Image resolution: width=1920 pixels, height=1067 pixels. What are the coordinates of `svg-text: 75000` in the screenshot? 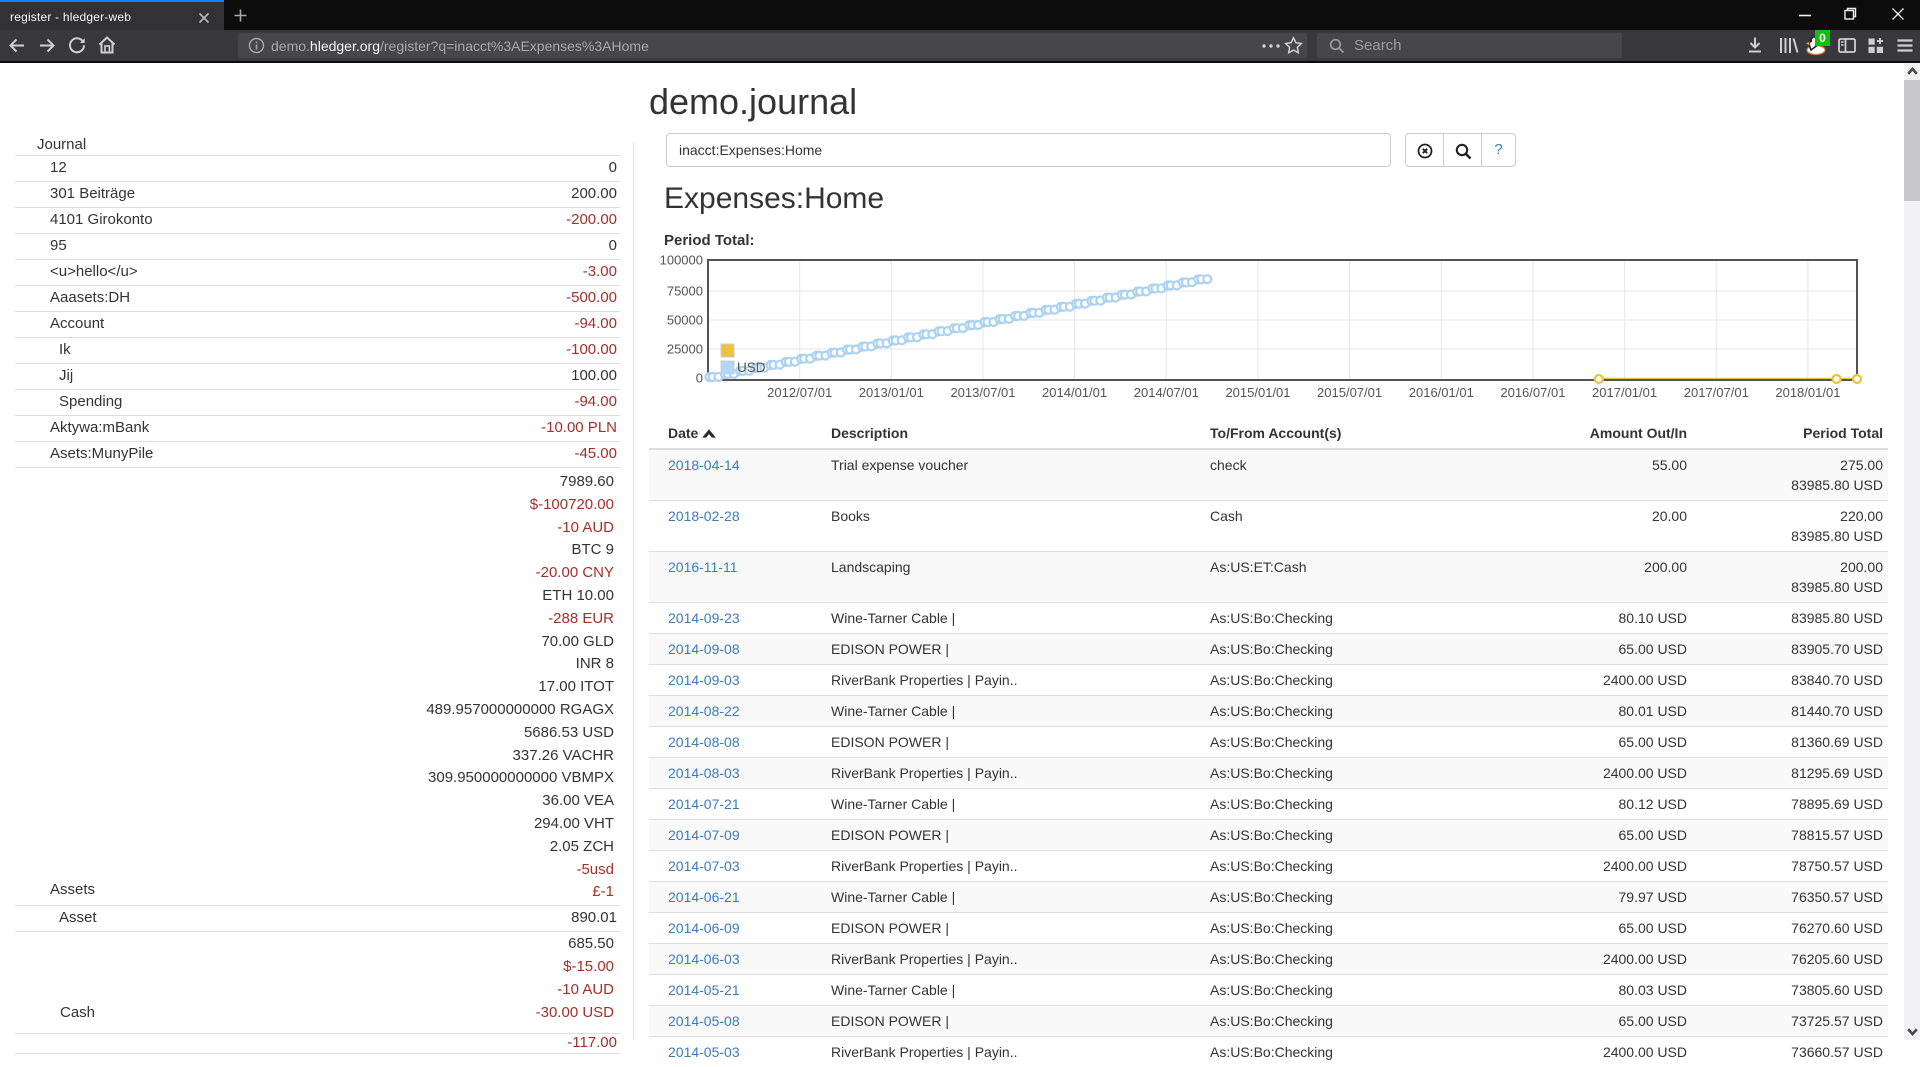 It's located at (685, 291).